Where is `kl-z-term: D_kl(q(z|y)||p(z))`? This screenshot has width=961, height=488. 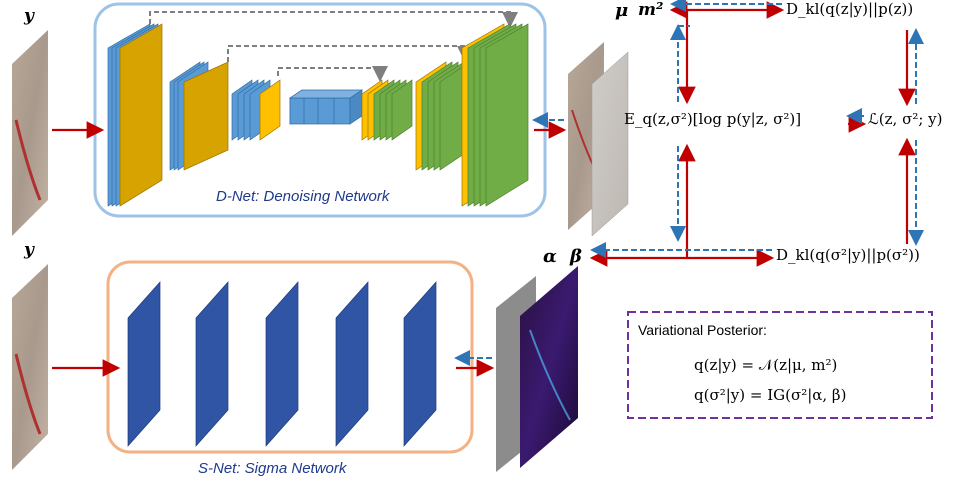 kl-z-term: D_kl(q(z|y)||p(z)) is located at coordinates (850, 9).